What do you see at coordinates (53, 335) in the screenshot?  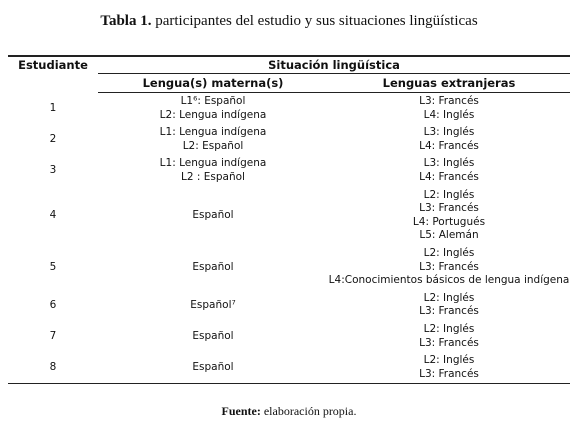 I see `student-cell: 7` at bounding box center [53, 335].